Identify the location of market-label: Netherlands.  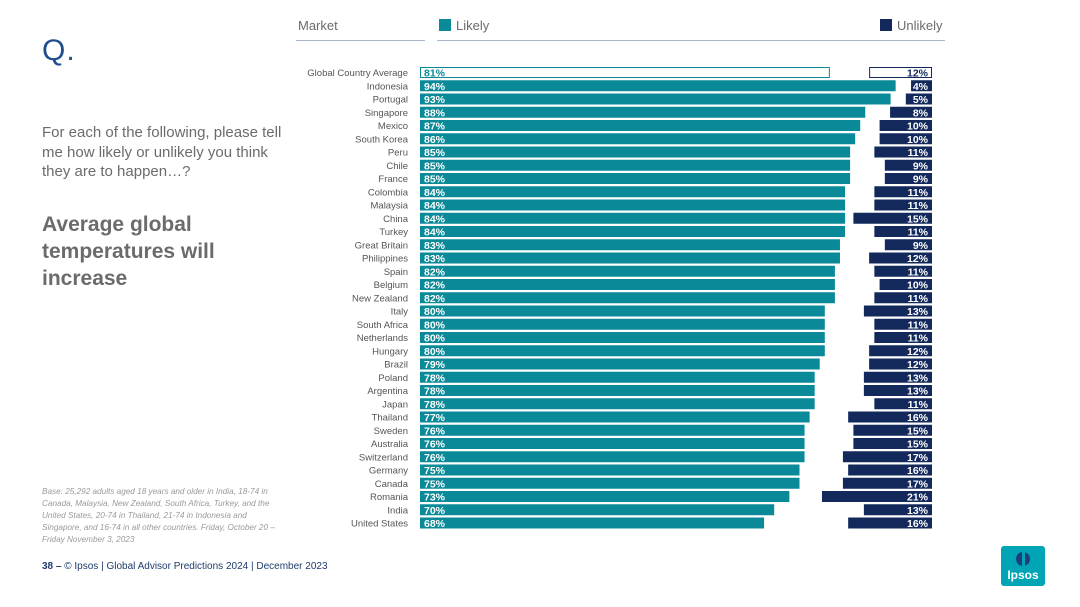
(382, 338).